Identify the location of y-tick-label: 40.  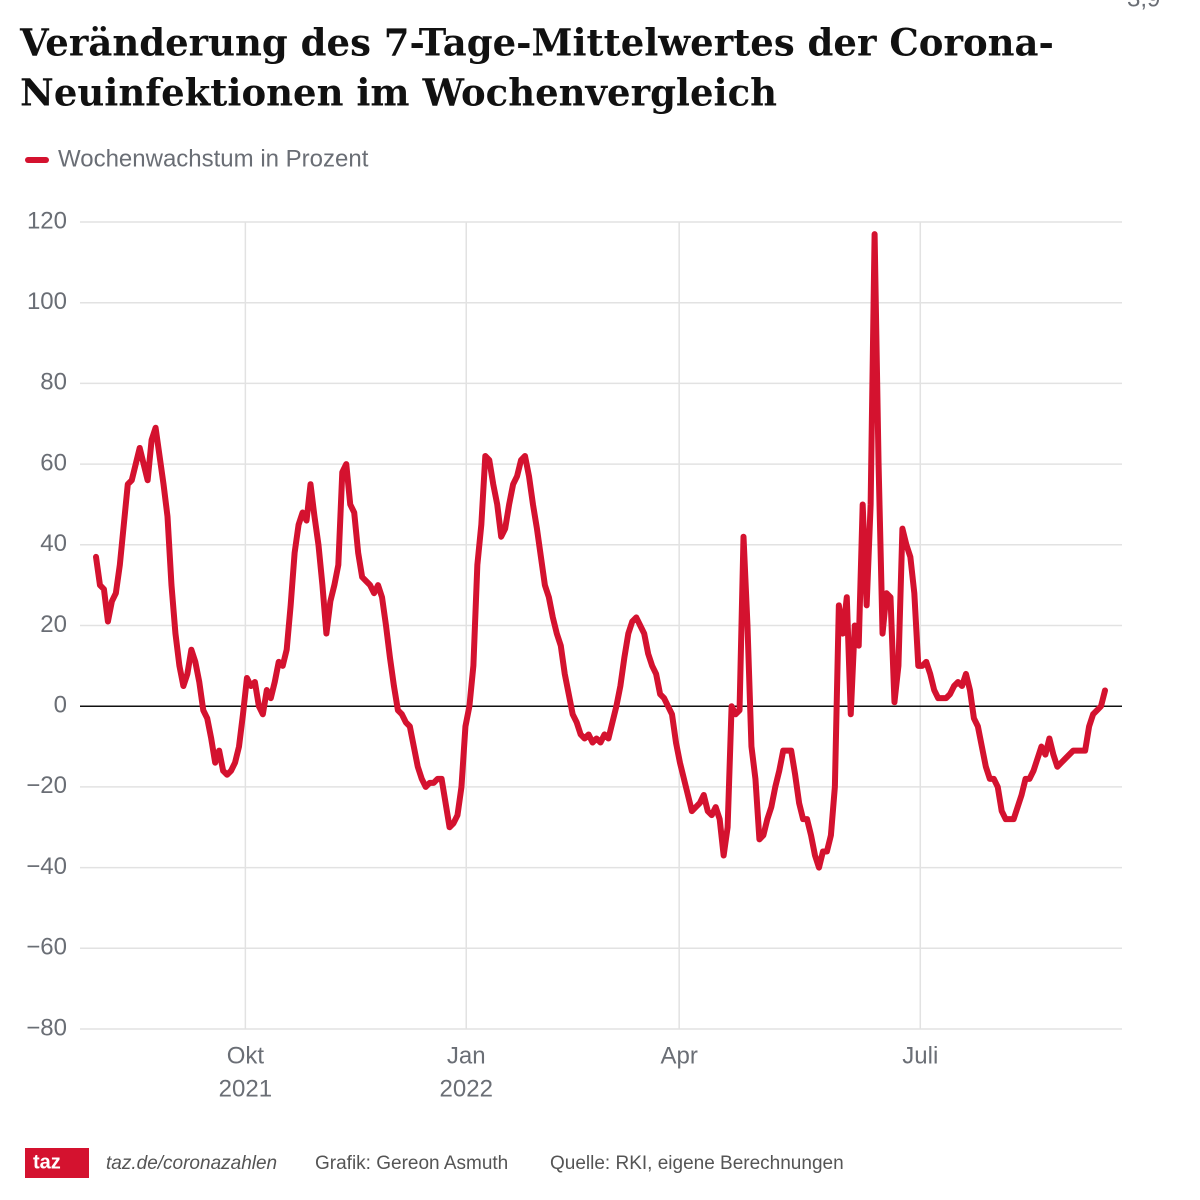
(53, 543).